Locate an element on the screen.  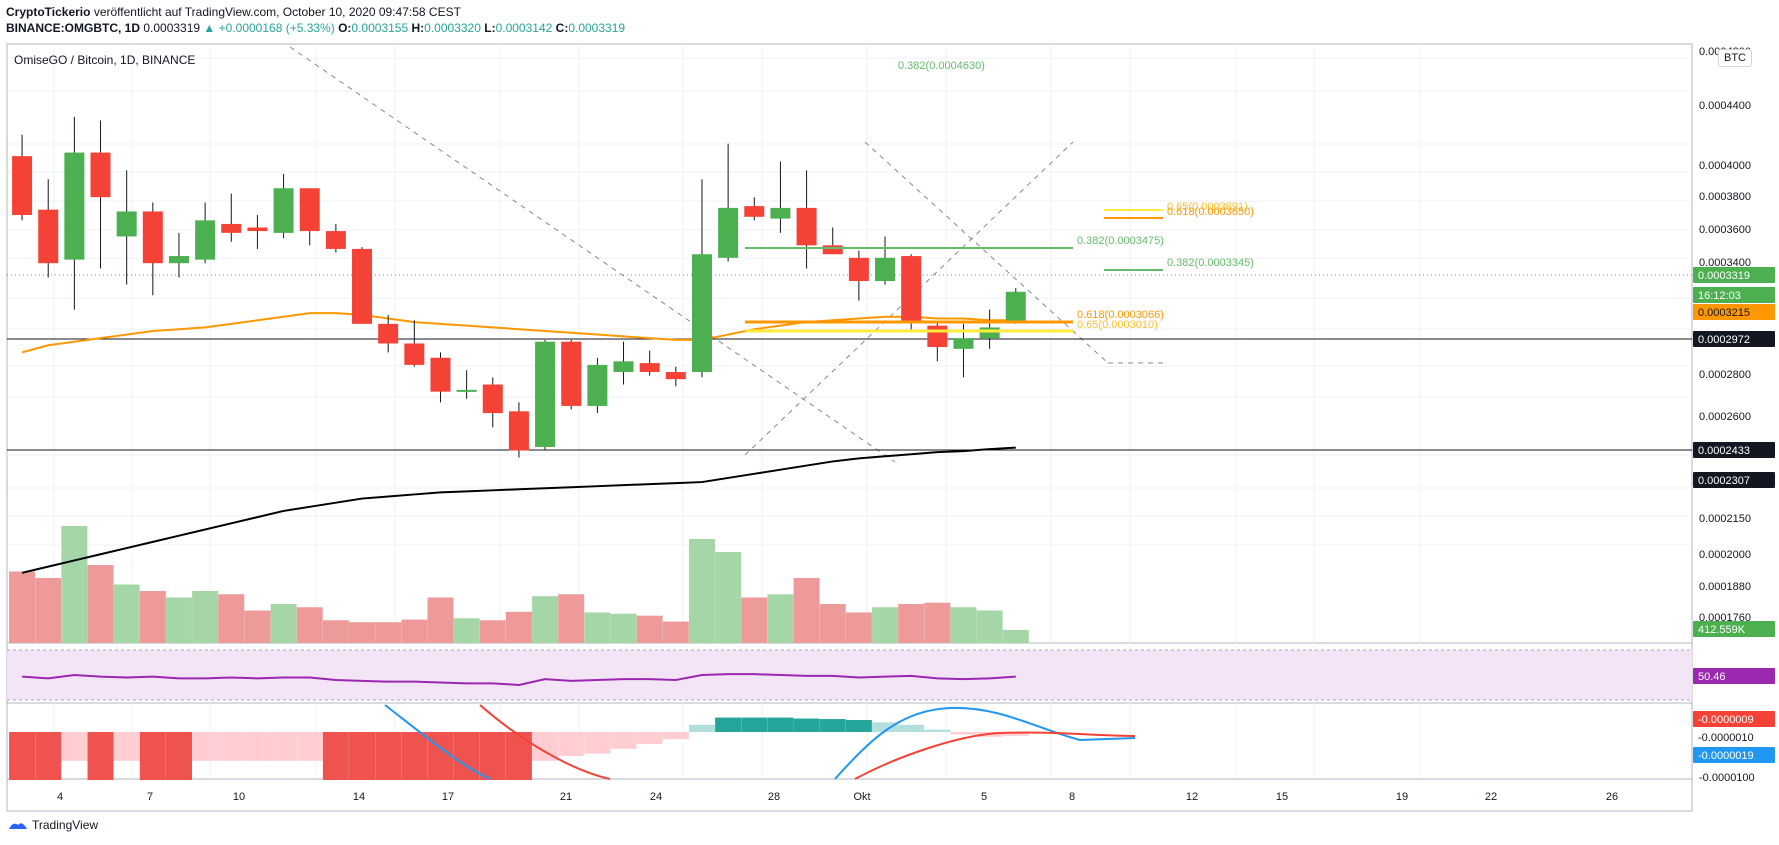
fib-label-618b: 0.618(0.0003066) is located at coordinates (1120, 315).